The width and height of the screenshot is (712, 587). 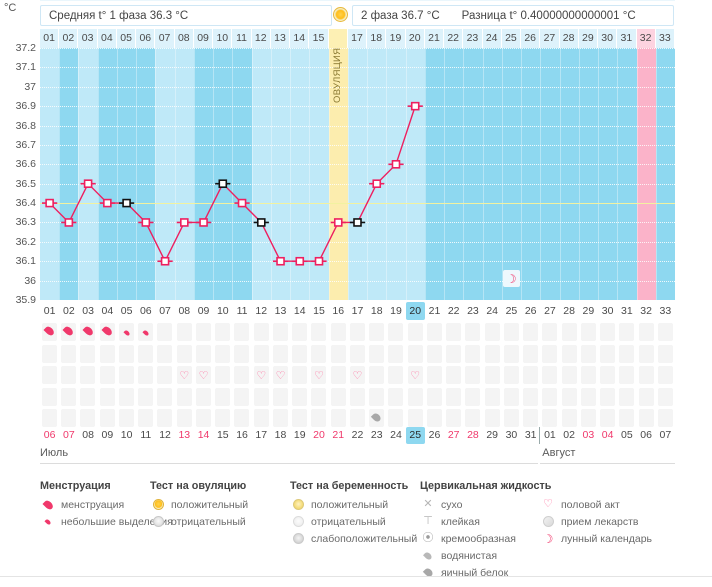 What do you see at coordinates (299, 311) in the screenshot?
I see `cycle-day-14: 14` at bounding box center [299, 311].